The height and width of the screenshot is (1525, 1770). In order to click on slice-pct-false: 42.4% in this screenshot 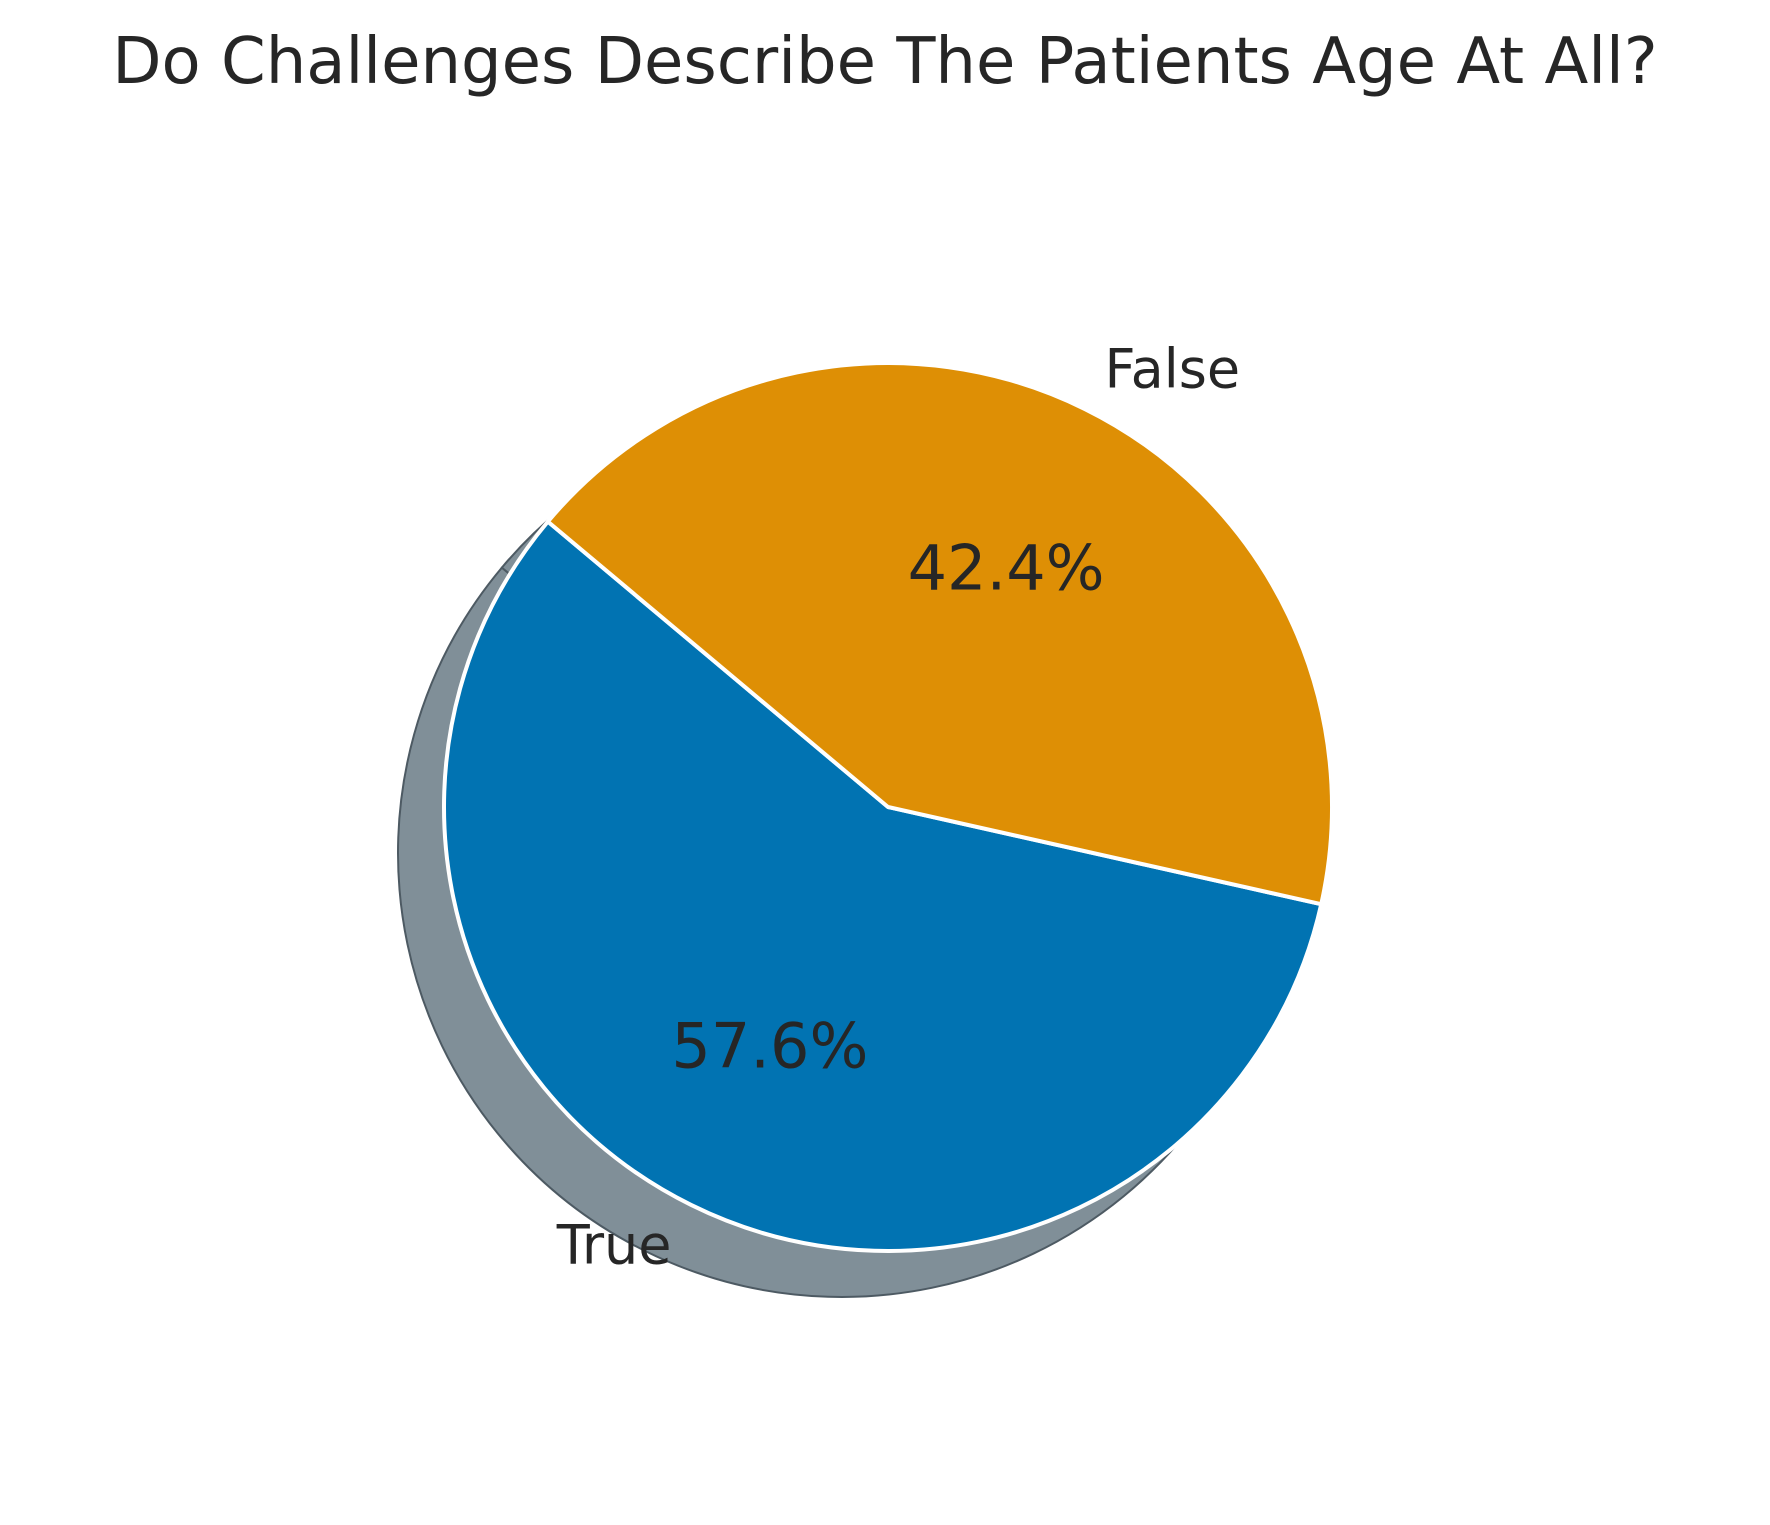, I will do `click(1006, 568)`.